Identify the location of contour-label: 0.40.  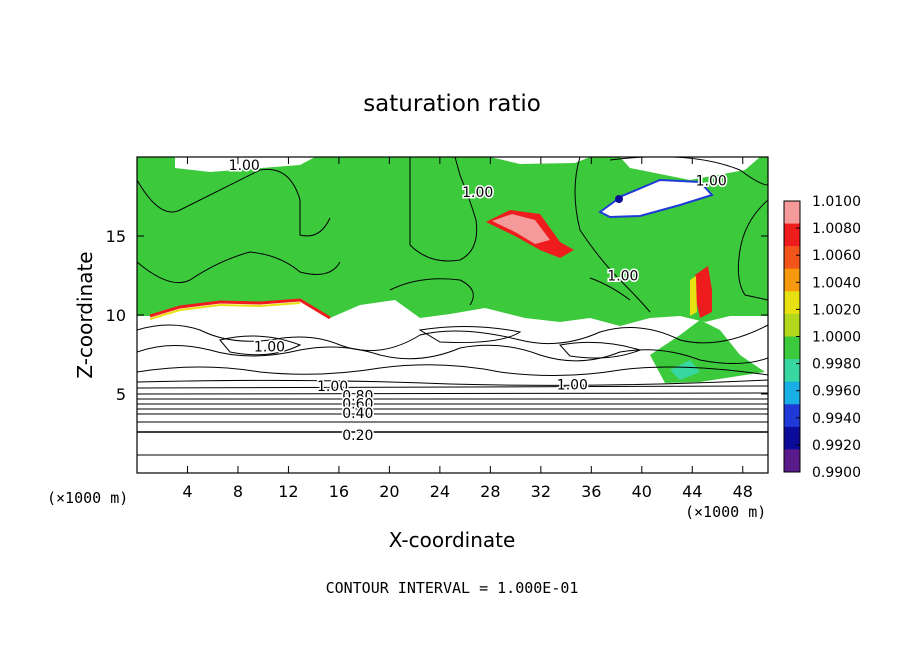
(357, 414).